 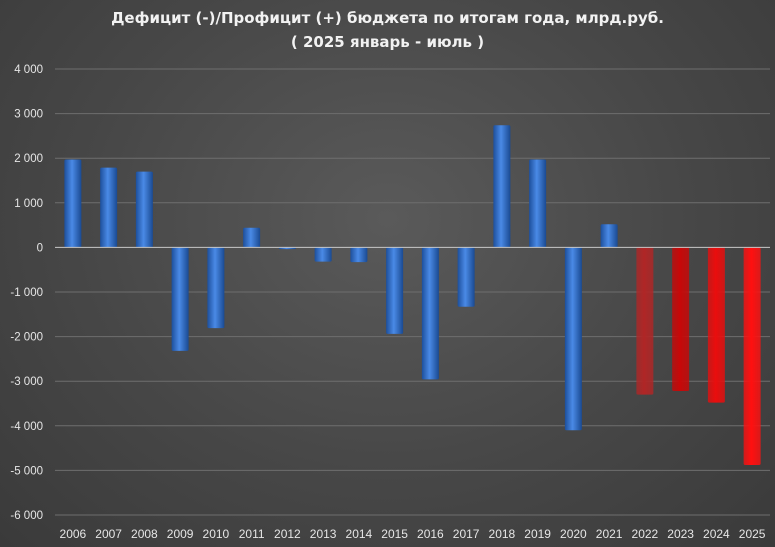 What do you see at coordinates (573, 534) in the screenshot?
I see `x-tick-label: 2020` at bounding box center [573, 534].